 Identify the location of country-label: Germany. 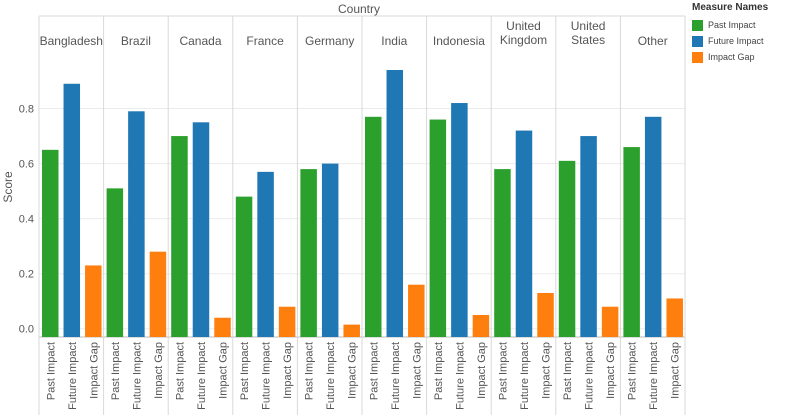
(329, 41).